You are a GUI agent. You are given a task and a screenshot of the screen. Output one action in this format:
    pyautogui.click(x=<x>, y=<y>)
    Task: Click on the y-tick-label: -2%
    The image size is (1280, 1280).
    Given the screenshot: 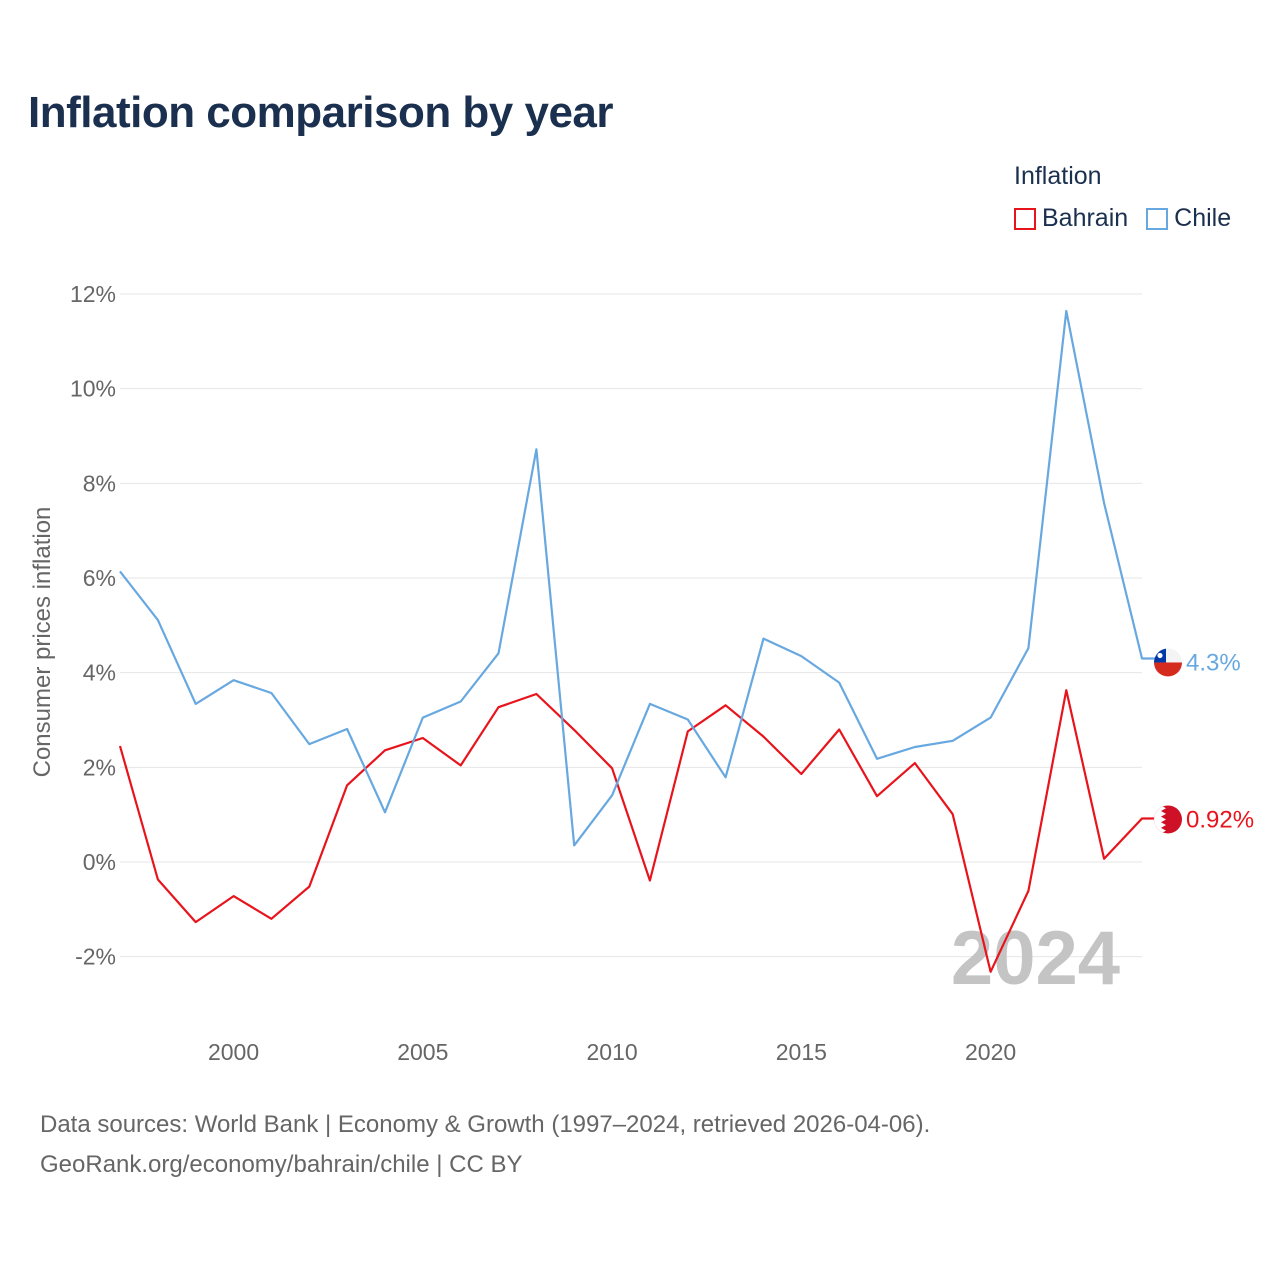 What is the action you would take?
    pyautogui.click(x=95, y=957)
    